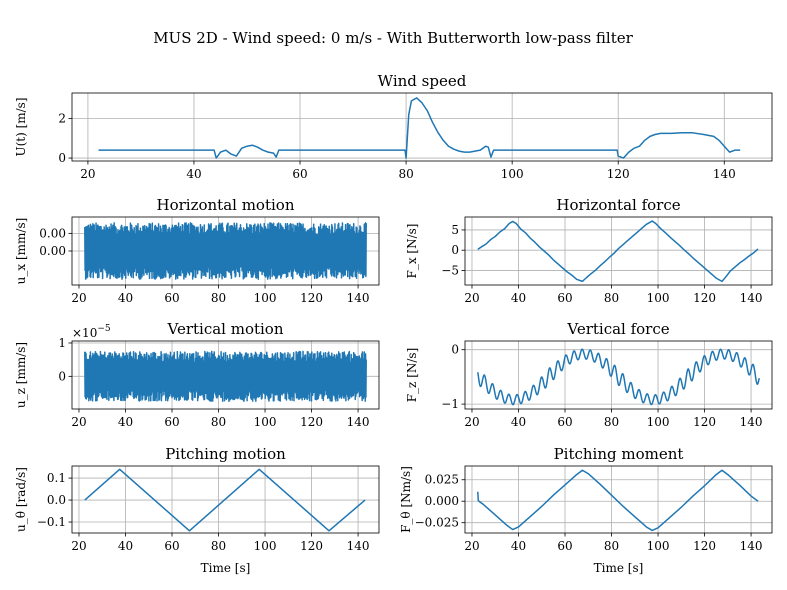 The image size is (787, 590). What do you see at coordinates (226, 205) in the screenshot?
I see `axes-title: Horizontal motion` at bounding box center [226, 205].